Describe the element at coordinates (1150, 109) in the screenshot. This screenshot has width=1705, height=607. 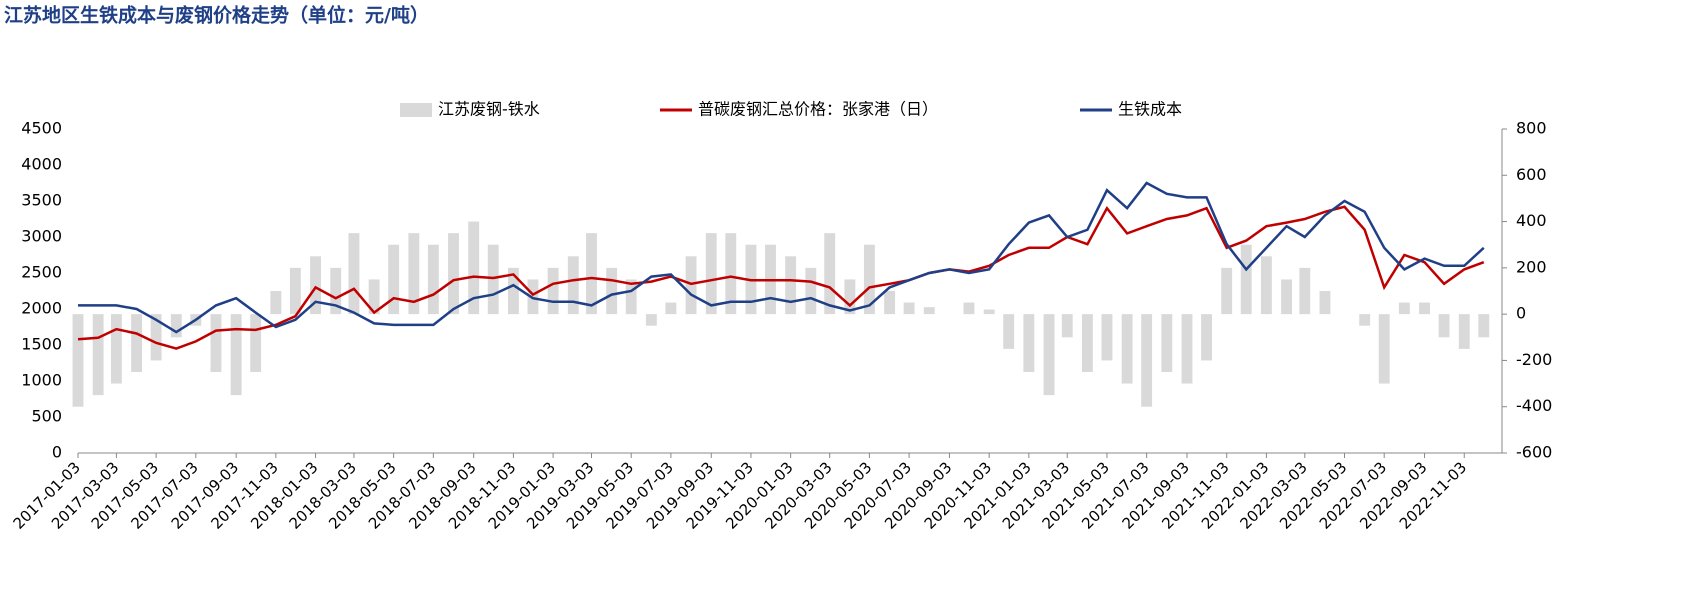
I see `legend-label: 生铁成本` at that location.